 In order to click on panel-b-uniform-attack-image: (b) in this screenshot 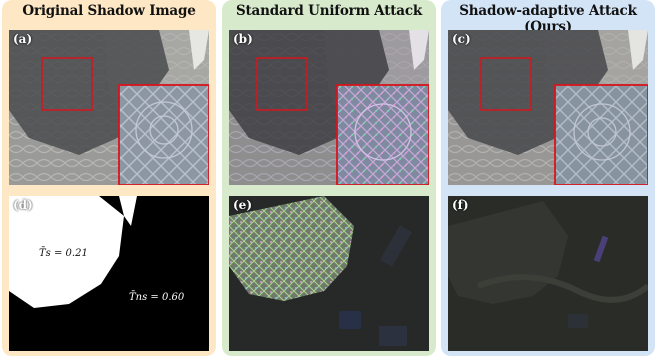, I will do `click(329, 107)`.